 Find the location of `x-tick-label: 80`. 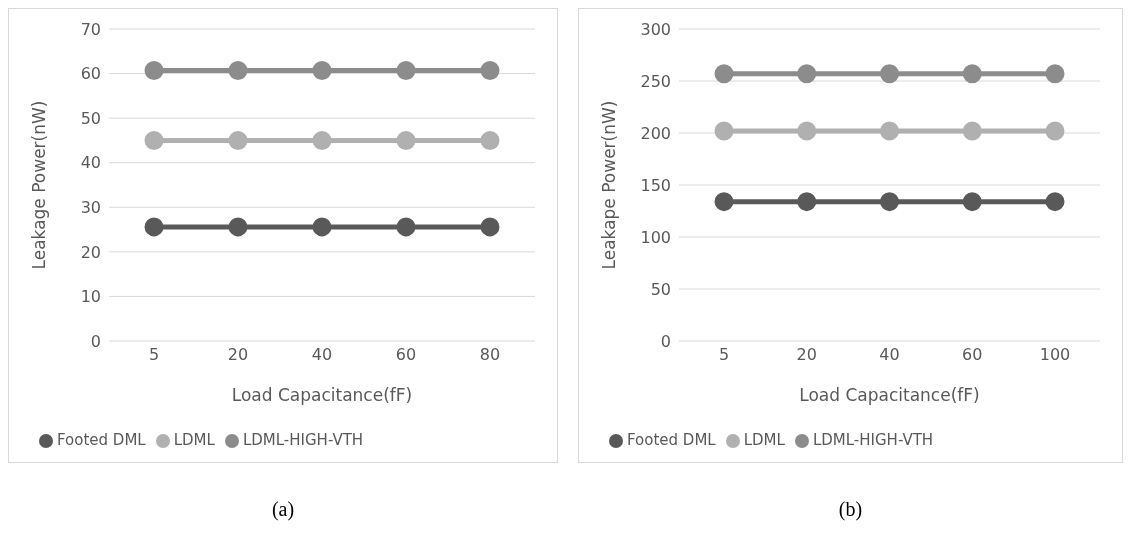

x-tick-label: 80 is located at coordinates (490, 355).